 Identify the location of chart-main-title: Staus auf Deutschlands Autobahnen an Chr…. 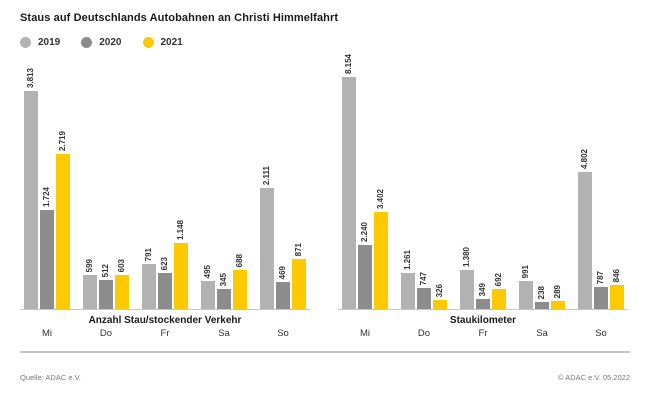
(179, 18).